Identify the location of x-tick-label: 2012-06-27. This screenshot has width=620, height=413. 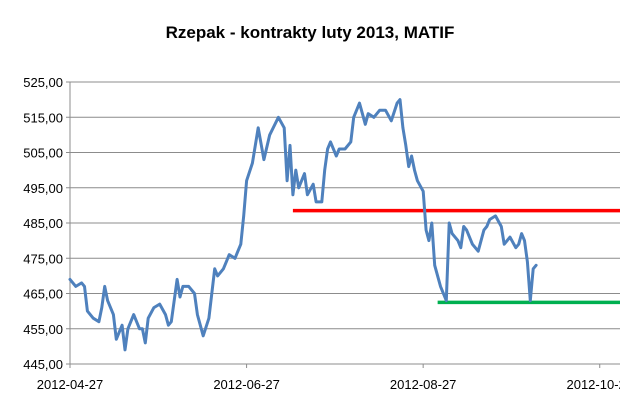
(246, 384).